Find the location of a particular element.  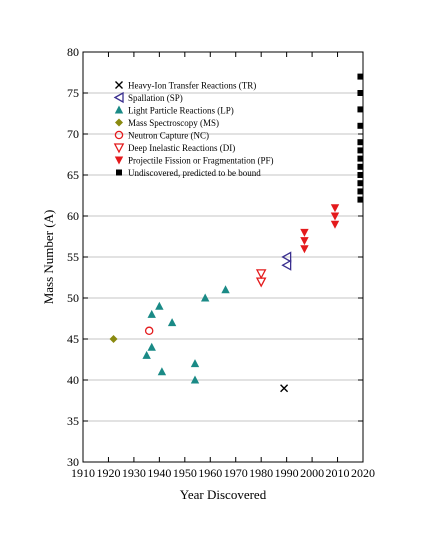

x-tick-label-1910: 1910 is located at coordinates (83, 473).